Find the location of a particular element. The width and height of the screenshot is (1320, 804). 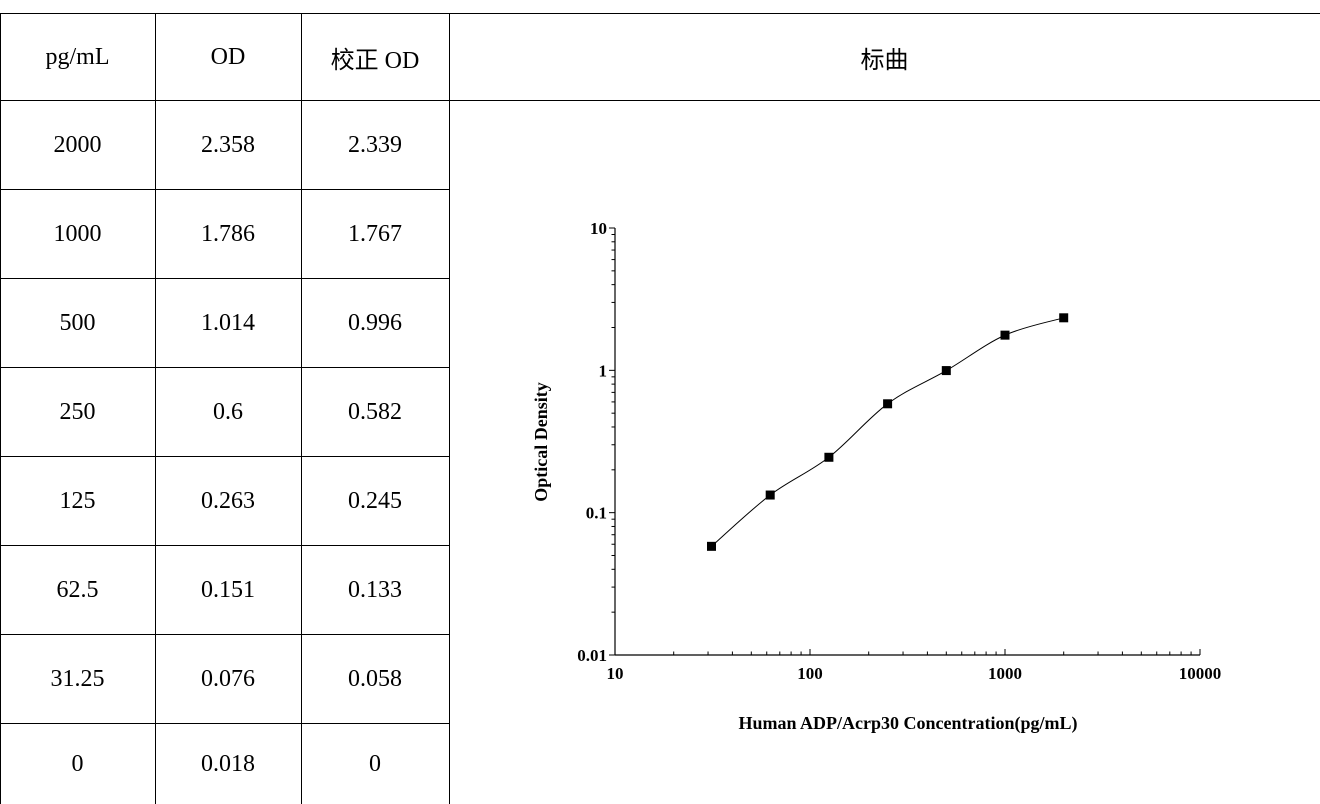

header-concentration: pg/mL is located at coordinates (77, 56).